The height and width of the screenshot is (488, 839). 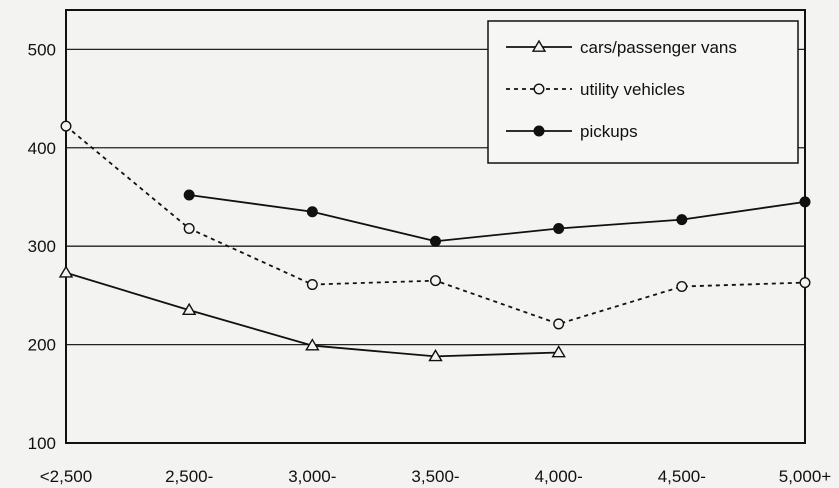 I want to click on x-tick-label-3: 3,500-, so click(x=435, y=476).